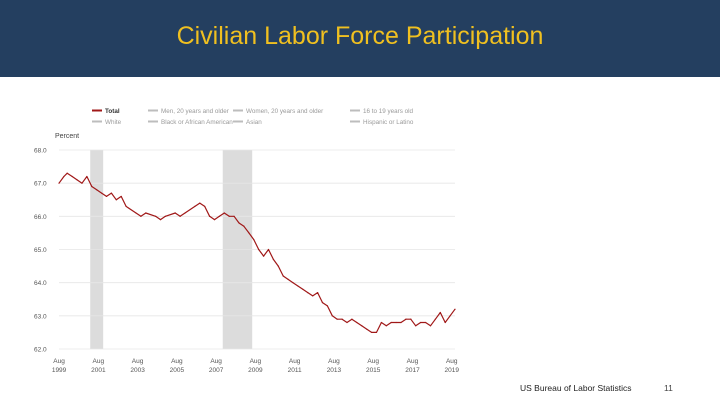 The image size is (720, 405). I want to click on legend-item: White, so click(107, 122).